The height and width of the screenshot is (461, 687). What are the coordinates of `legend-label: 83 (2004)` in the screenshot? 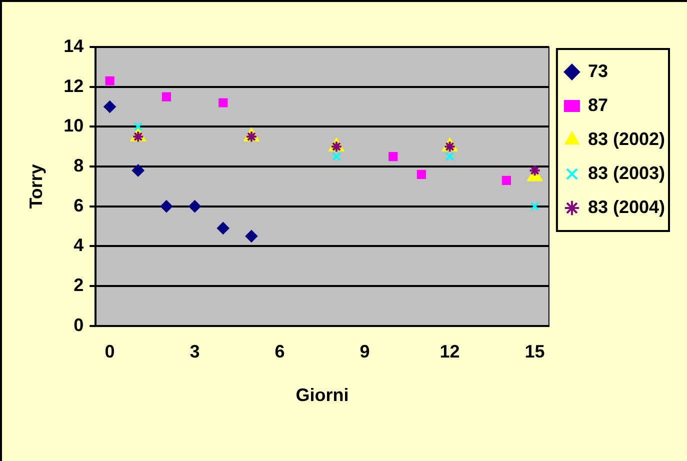 It's located at (627, 206).